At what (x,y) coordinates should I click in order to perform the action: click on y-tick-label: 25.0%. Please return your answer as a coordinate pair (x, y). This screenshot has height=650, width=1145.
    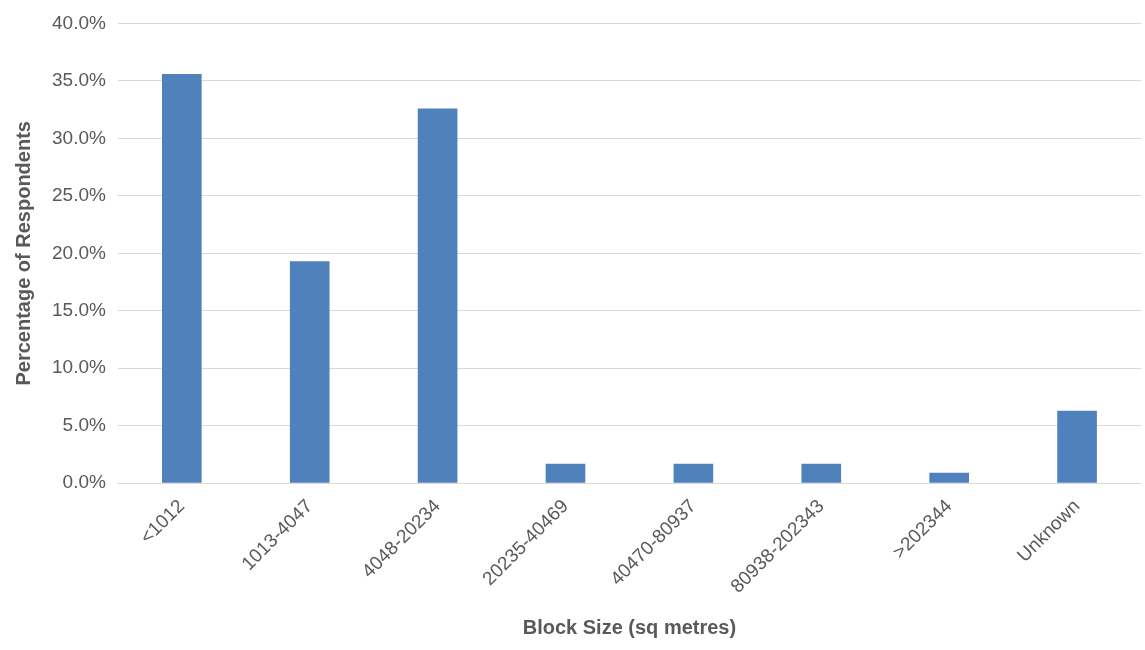
    Looking at the image, I should click on (79, 195).